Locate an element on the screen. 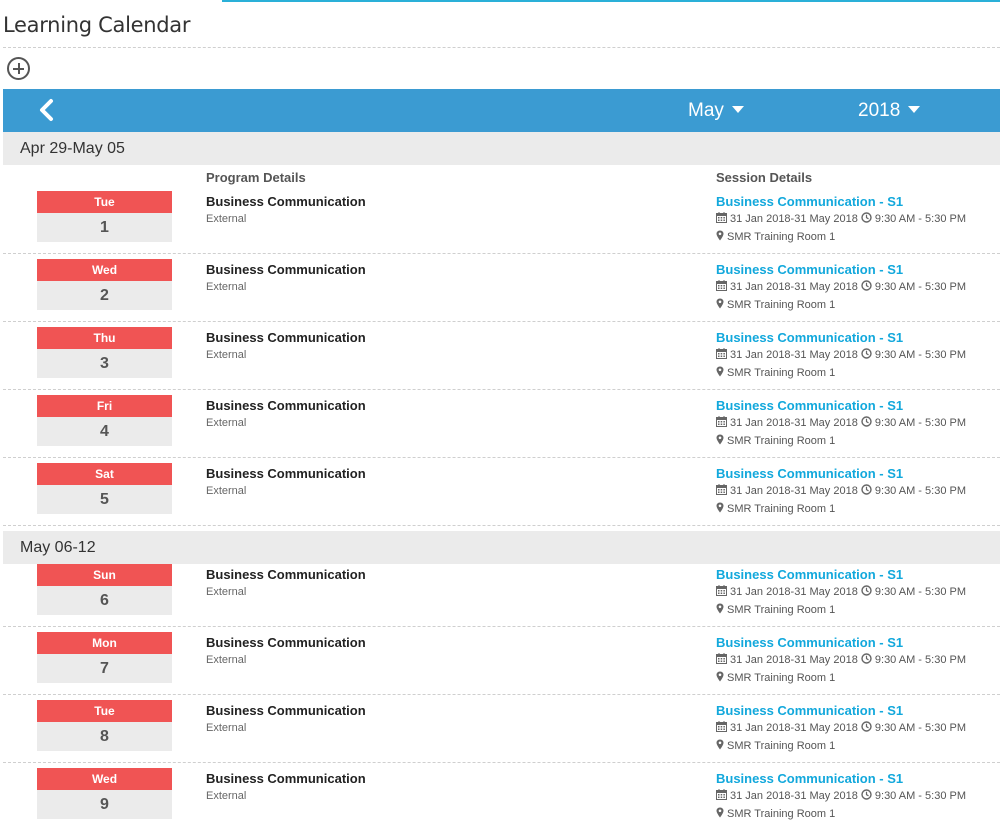  day-number: 2 is located at coordinates (104, 295).